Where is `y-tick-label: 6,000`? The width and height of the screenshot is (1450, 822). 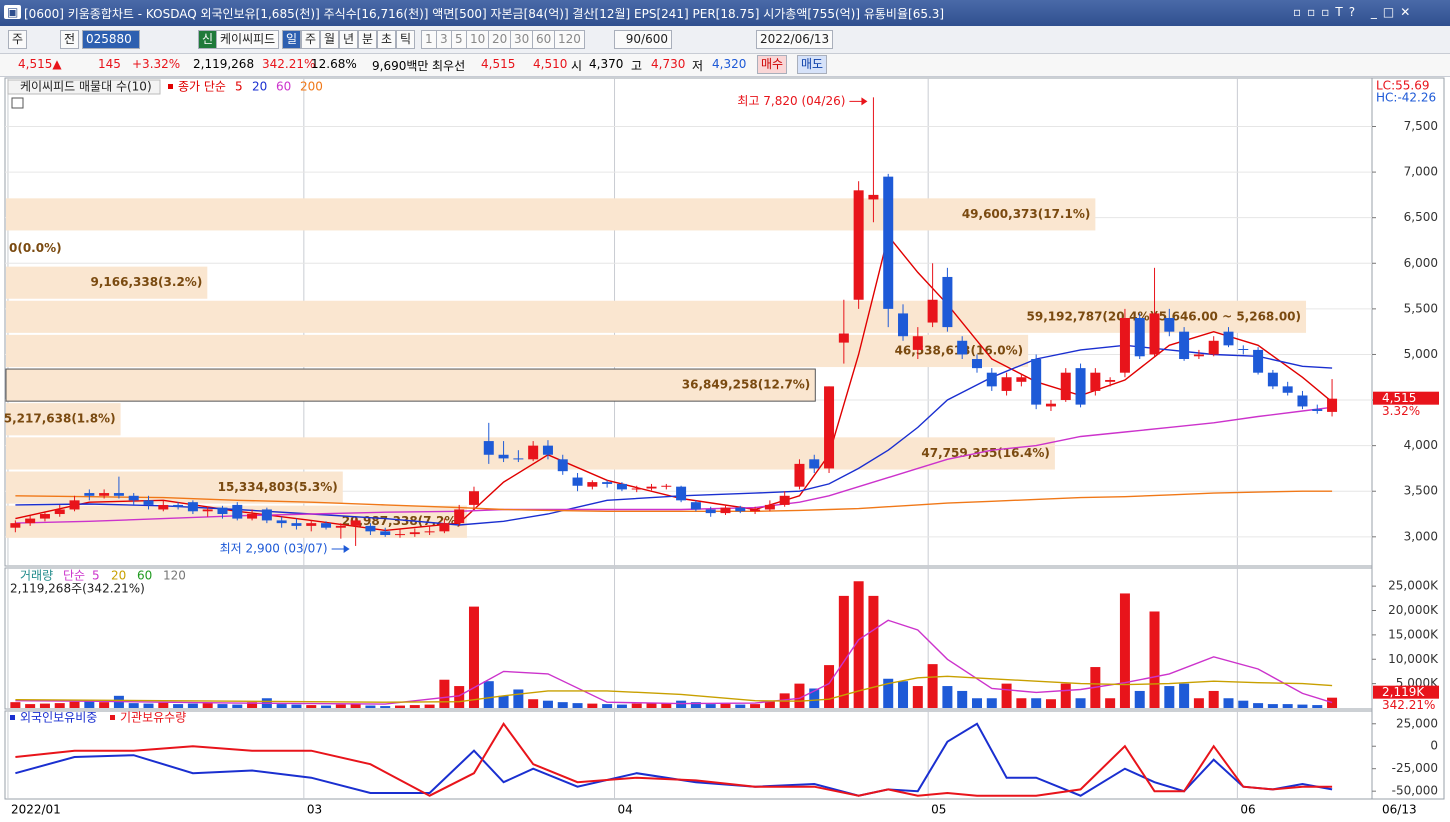 y-tick-label: 6,000 is located at coordinates (1421, 263).